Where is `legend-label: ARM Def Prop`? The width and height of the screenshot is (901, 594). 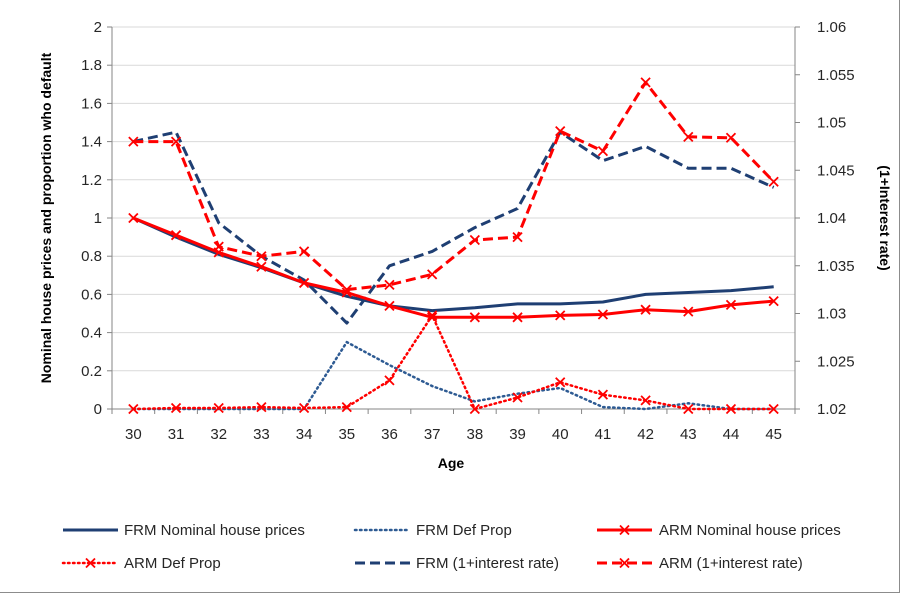
legend-label: ARM Def Prop is located at coordinates (172, 563).